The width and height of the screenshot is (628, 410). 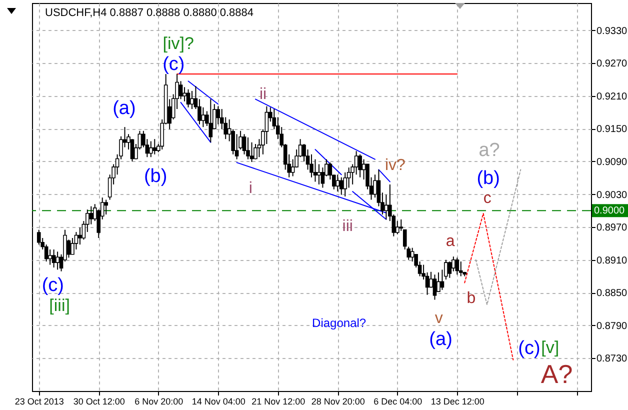 I want to click on annotation: i, so click(x=250, y=188).